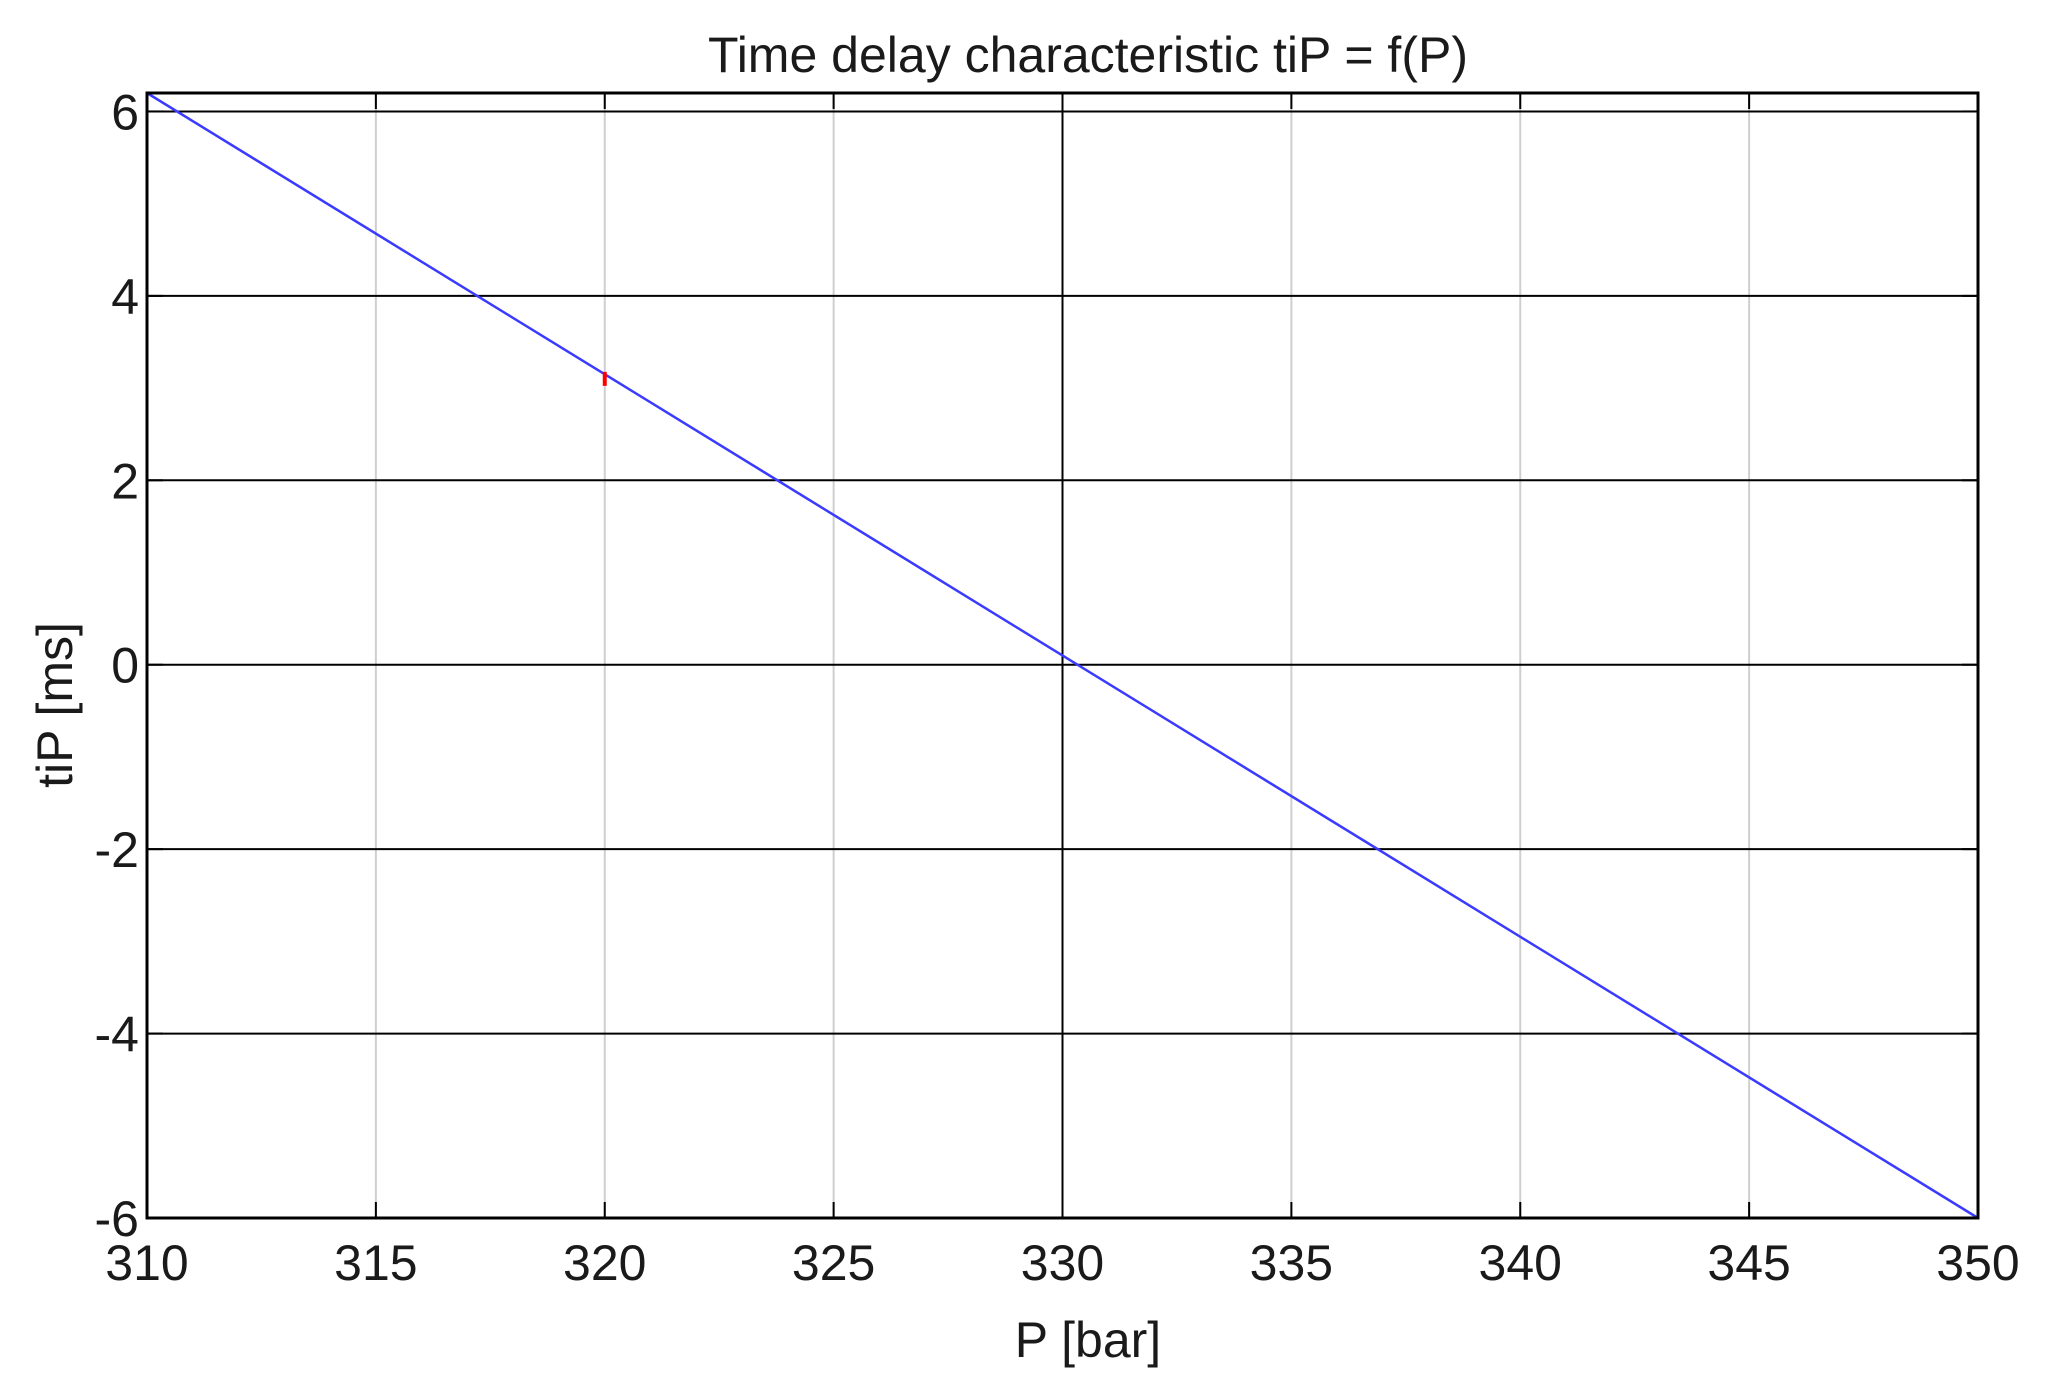 This screenshot has height=1388, width=2051. What do you see at coordinates (125, 112) in the screenshot?
I see `y-tick-label: 6` at bounding box center [125, 112].